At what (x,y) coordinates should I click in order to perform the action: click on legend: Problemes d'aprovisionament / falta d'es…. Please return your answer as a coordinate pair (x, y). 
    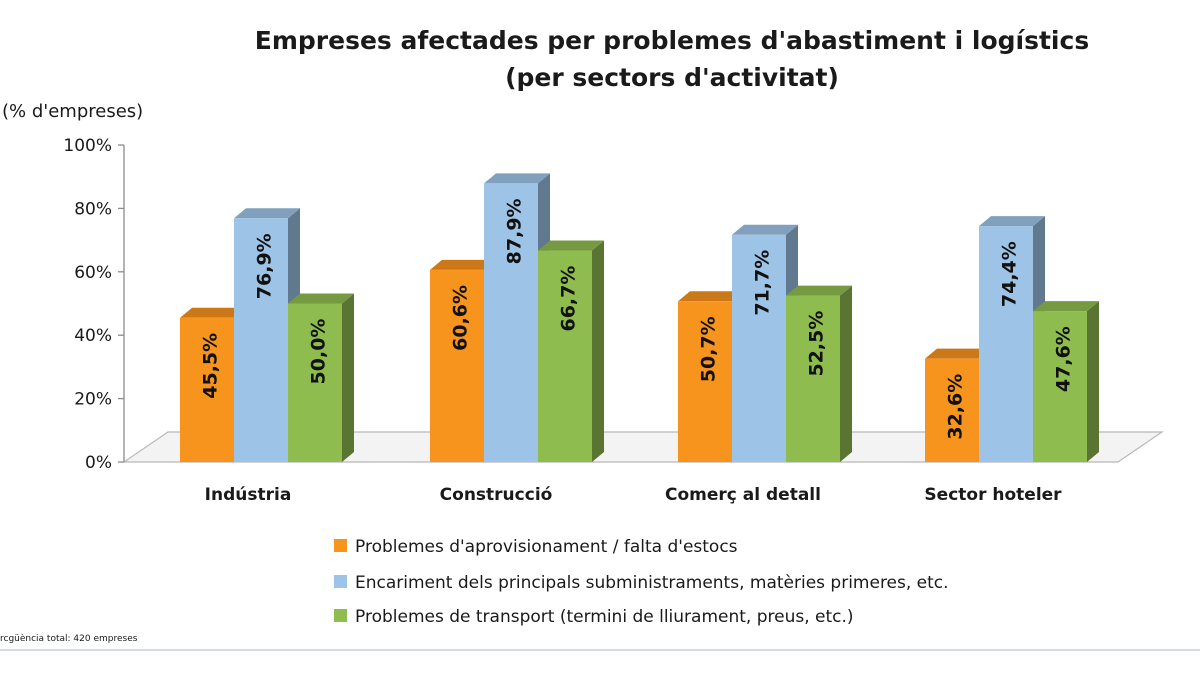
    Looking at the image, I should click on (641, 582).